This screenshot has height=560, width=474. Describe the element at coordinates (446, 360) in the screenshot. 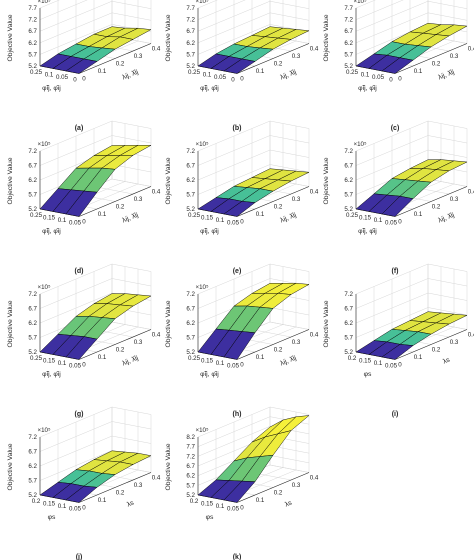

I see `y-axis-label: λs` at that location.